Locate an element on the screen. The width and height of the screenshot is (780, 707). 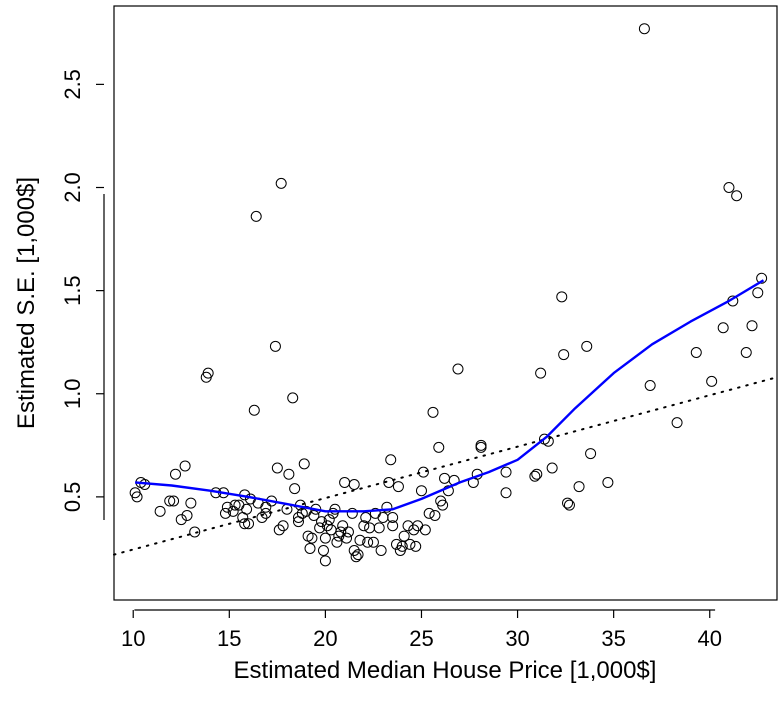
x-axis: 10 15 20 25 30 35 40 is located at coordinates (421, 630).